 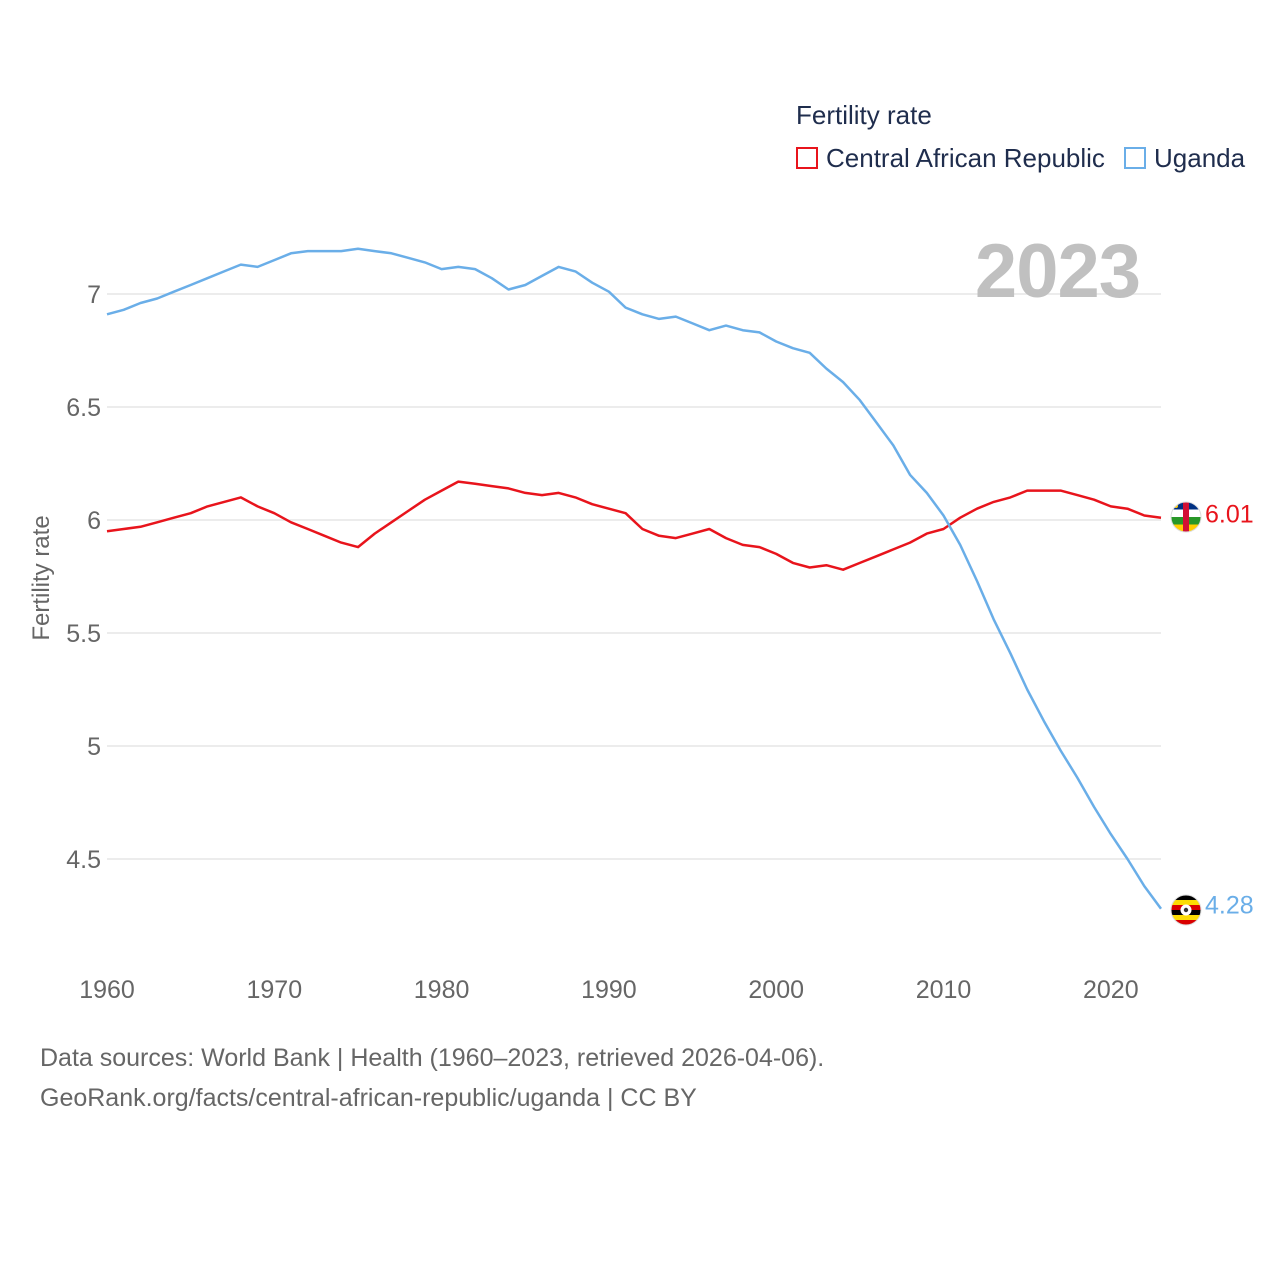 I want to click on uganda-flag-icon, so click(x=1186, y=910).